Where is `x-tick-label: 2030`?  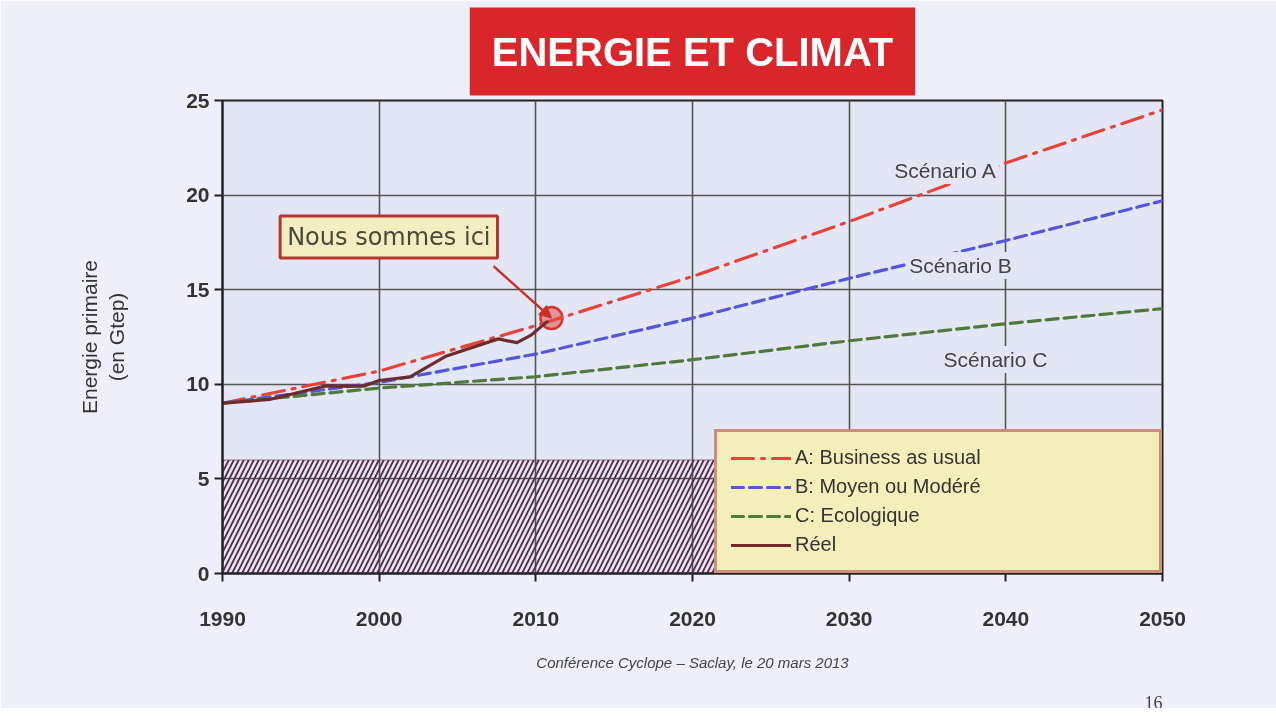
x-tick-label: 2030 is located at coordinates (849, 618).